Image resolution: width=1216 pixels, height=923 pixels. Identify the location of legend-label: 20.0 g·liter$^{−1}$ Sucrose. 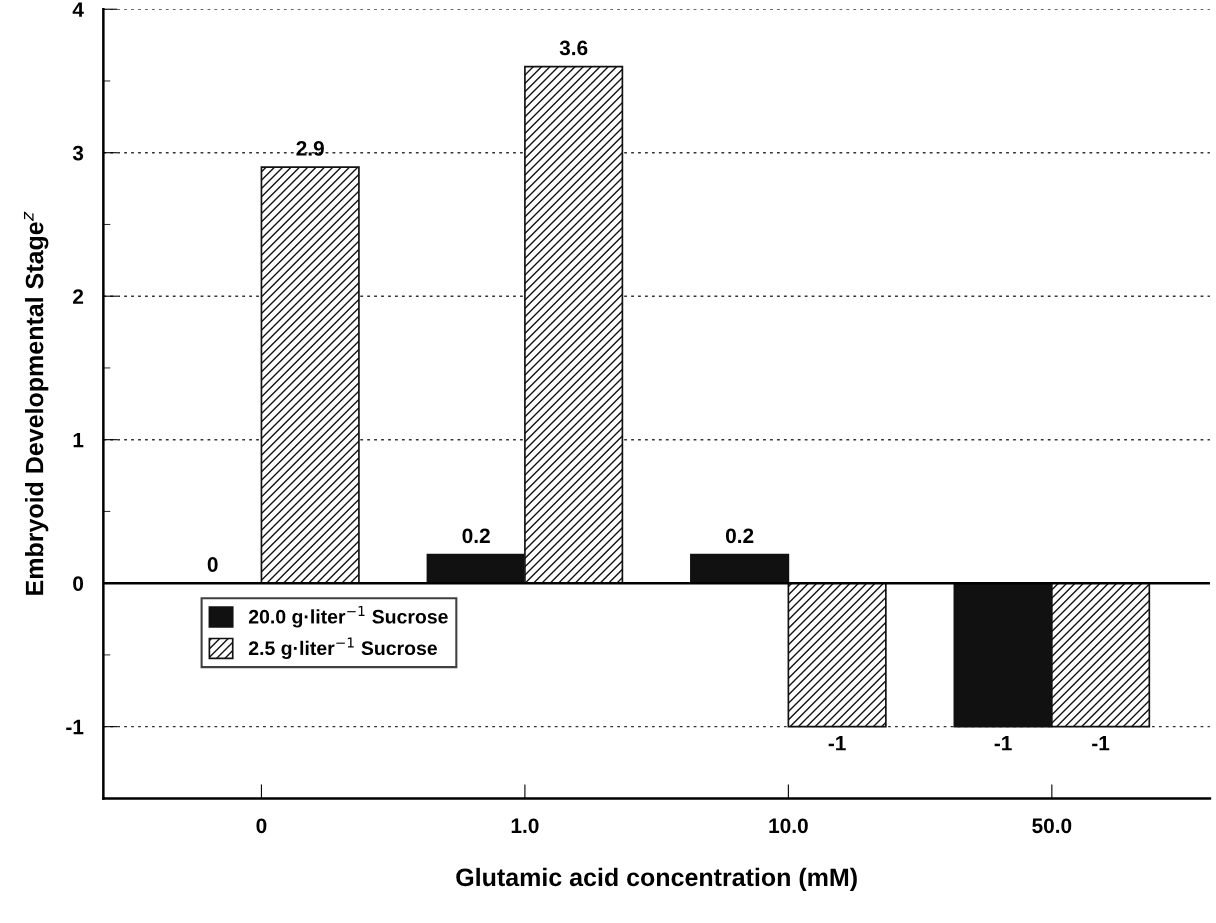
(348, 617).